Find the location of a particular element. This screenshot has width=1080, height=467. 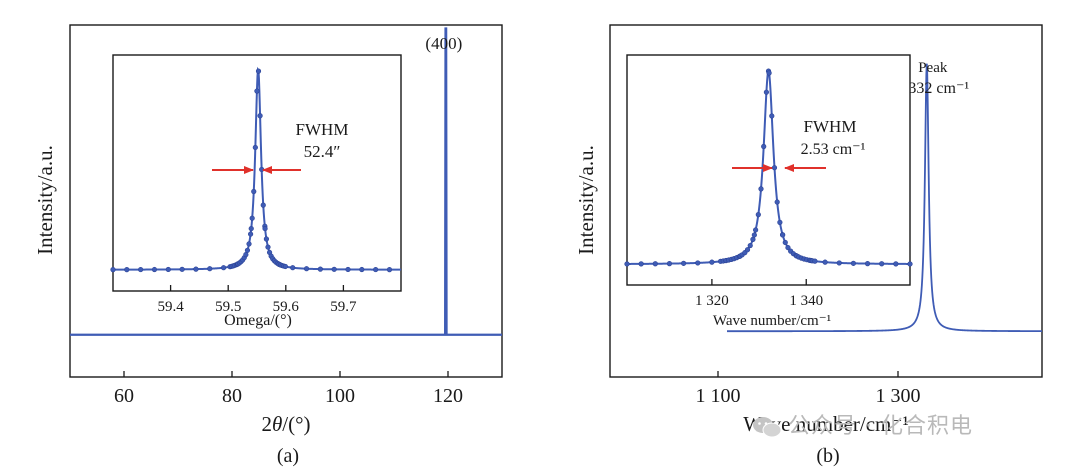

panel-a-x-tick-label-0: 60 is located at coordinates (124, 396).